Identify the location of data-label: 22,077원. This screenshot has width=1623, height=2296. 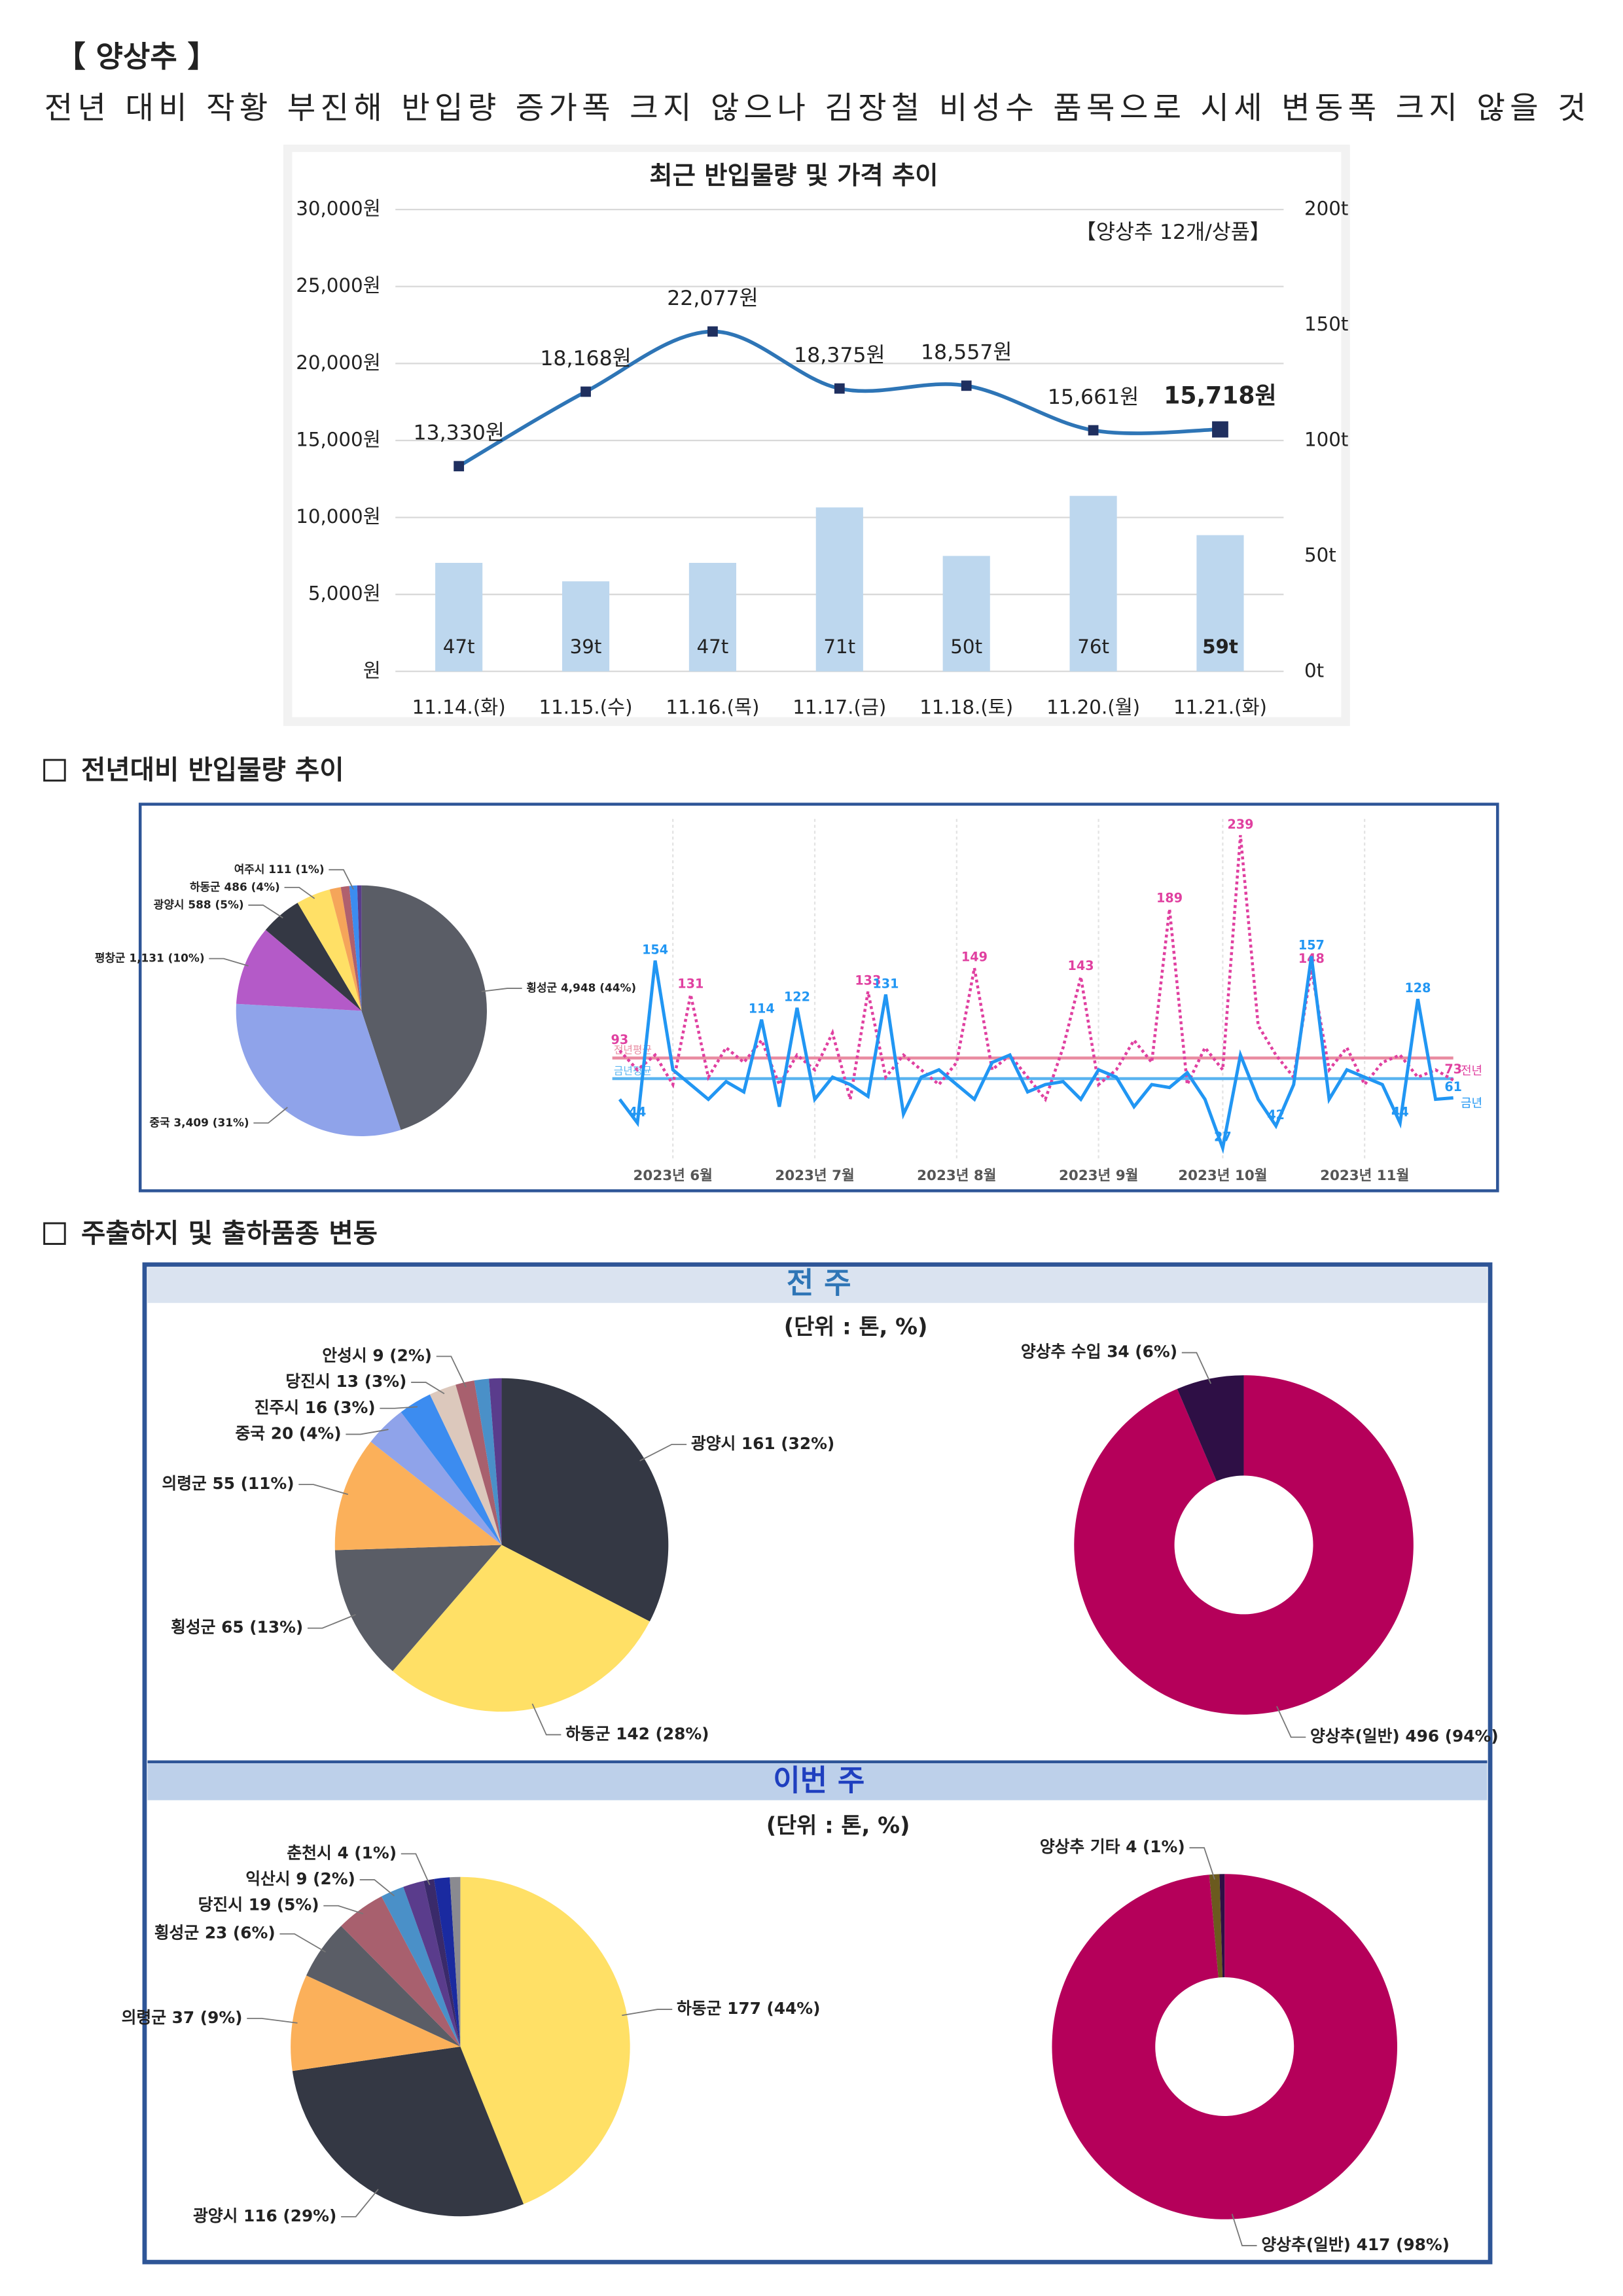
(713, 298).